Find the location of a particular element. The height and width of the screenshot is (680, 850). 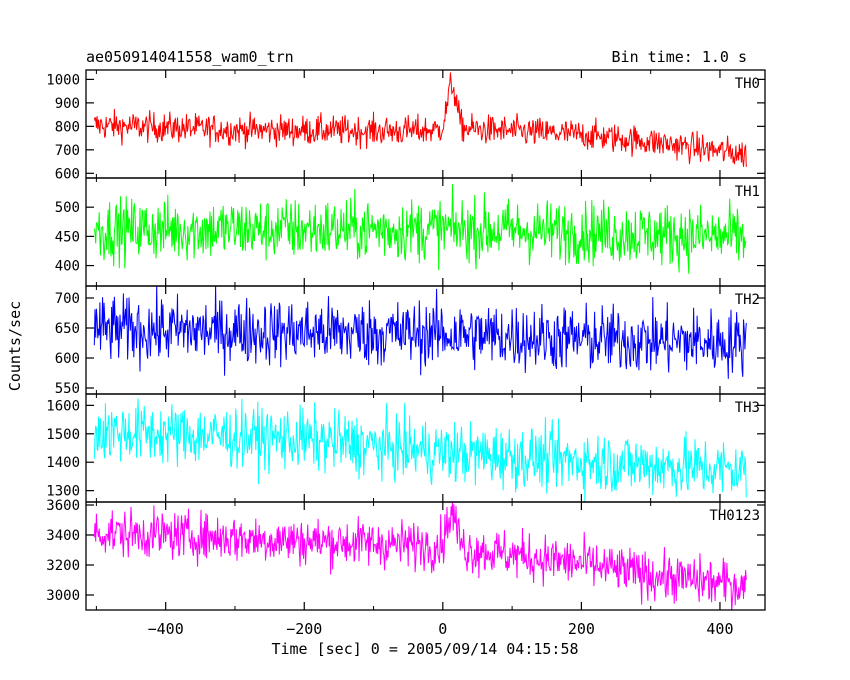

chart-subtitle: Bin time: 1.0 s is located at coordinates (679, 57).